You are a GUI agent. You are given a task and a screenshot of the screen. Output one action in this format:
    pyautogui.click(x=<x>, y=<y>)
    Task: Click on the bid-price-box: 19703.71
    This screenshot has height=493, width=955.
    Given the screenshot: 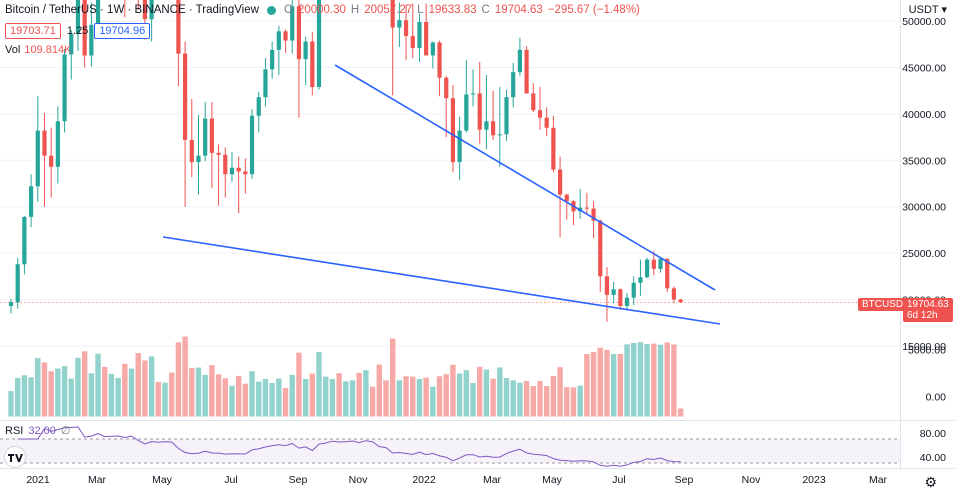 What is the action you would take?
    pyautogui.click(x=33, y=31)
    